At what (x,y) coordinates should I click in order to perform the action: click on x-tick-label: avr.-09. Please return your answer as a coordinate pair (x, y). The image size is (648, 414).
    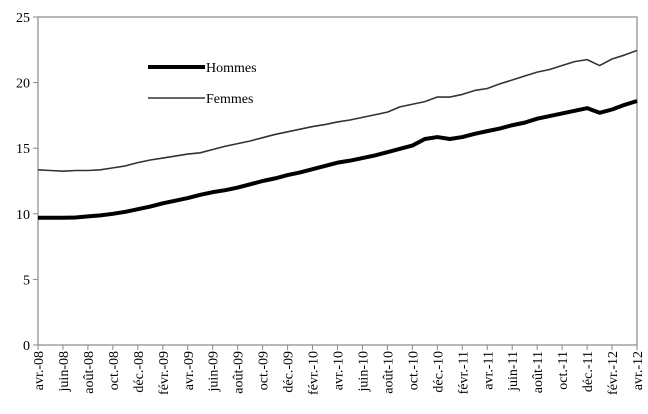
    Looking at the image, I should click on (189, 370).